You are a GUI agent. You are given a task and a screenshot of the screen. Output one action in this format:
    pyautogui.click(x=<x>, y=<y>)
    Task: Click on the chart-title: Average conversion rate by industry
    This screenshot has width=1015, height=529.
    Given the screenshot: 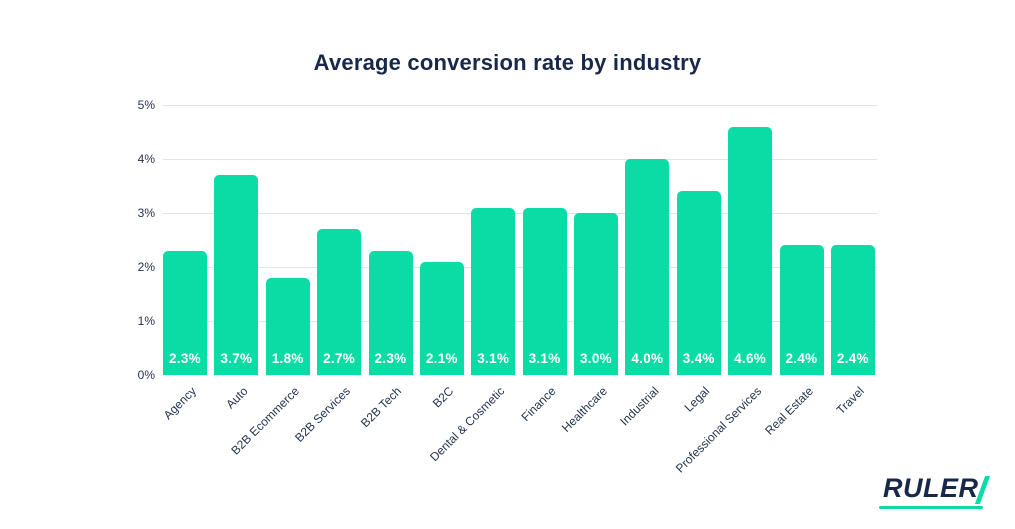 What is the action you would take?
    pyautogui.click(x=507, y=62)
    